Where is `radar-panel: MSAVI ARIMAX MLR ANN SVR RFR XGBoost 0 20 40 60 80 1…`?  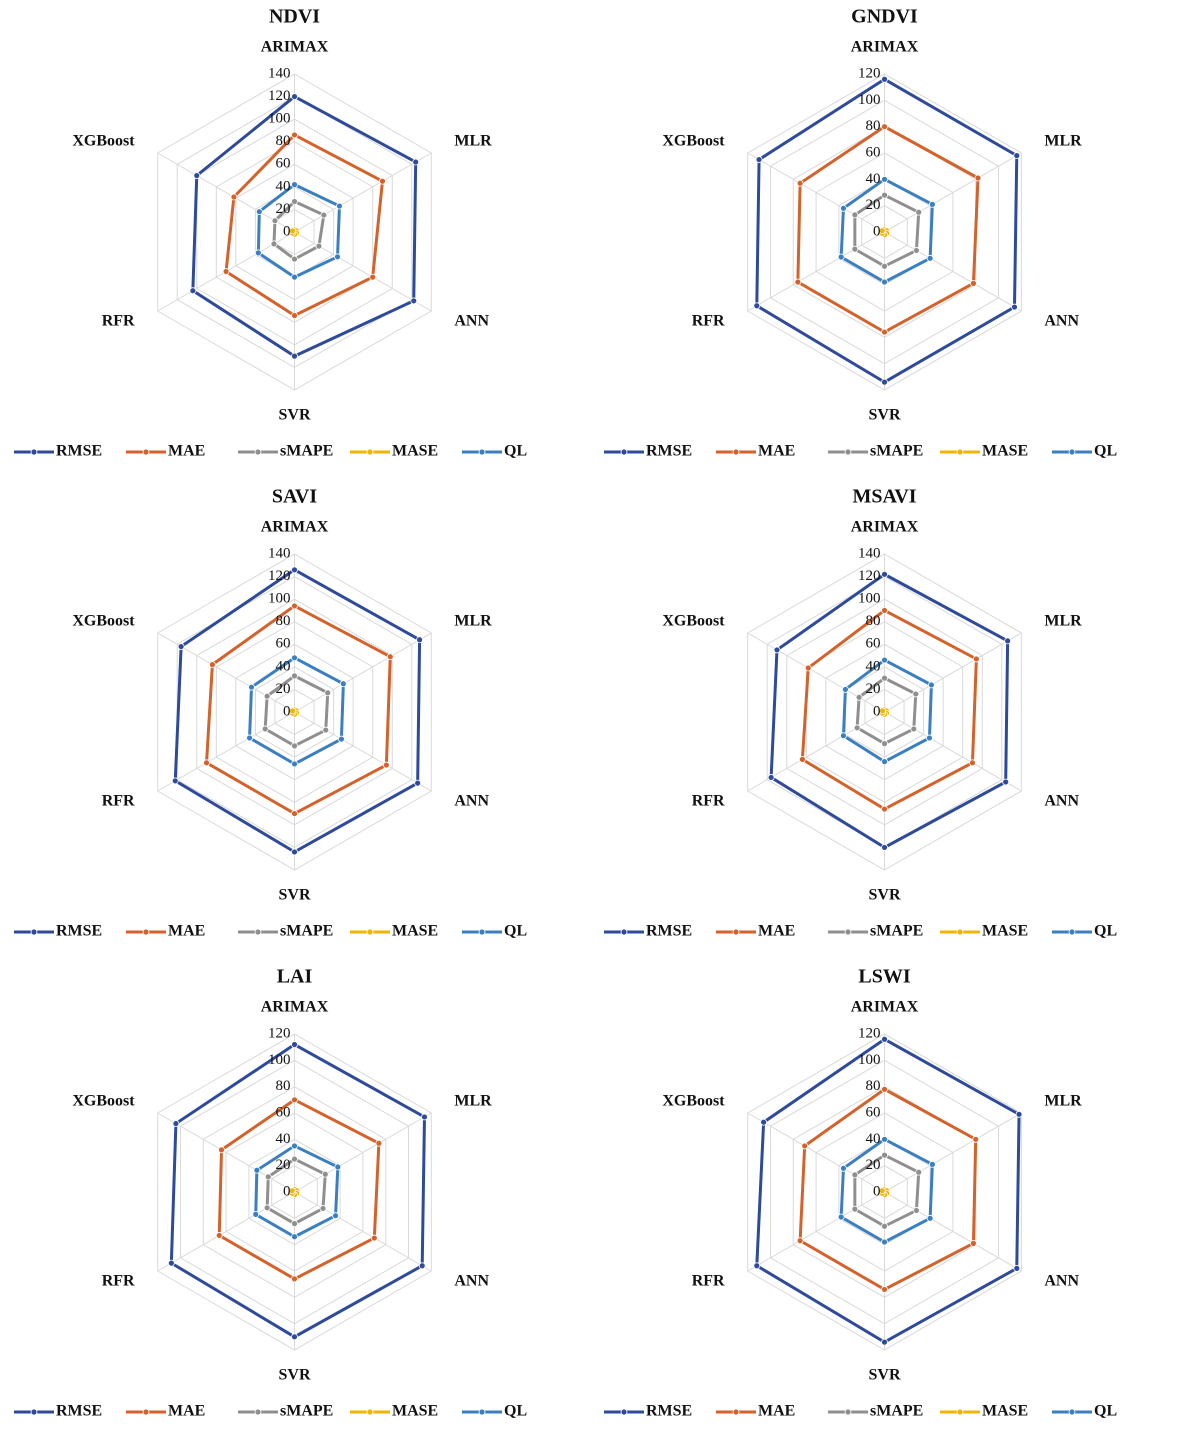
radar-panel: MSAVI ARIMAX MLR ANN SVR RFR XGBoost 0 20 40 60 80 1… is located at coordinates (860, 713).